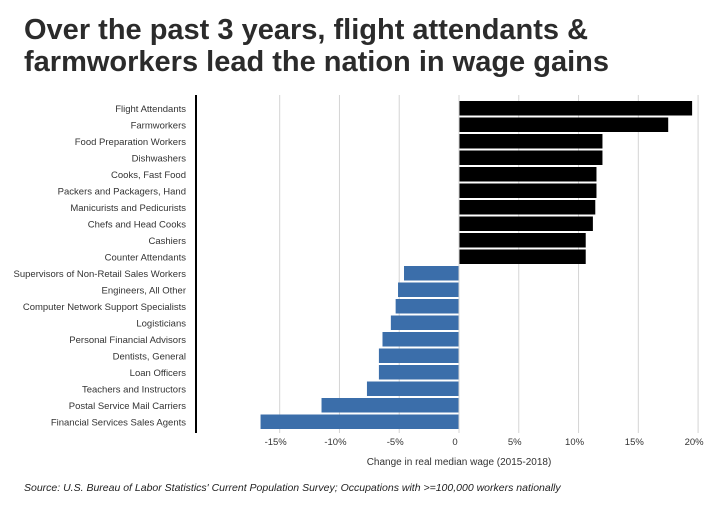 The image size is (725, 508). Describe the element at coordinates (148, 175) in the screenshot. I see `category-label-4: Cooks, Fast Food` at that location.